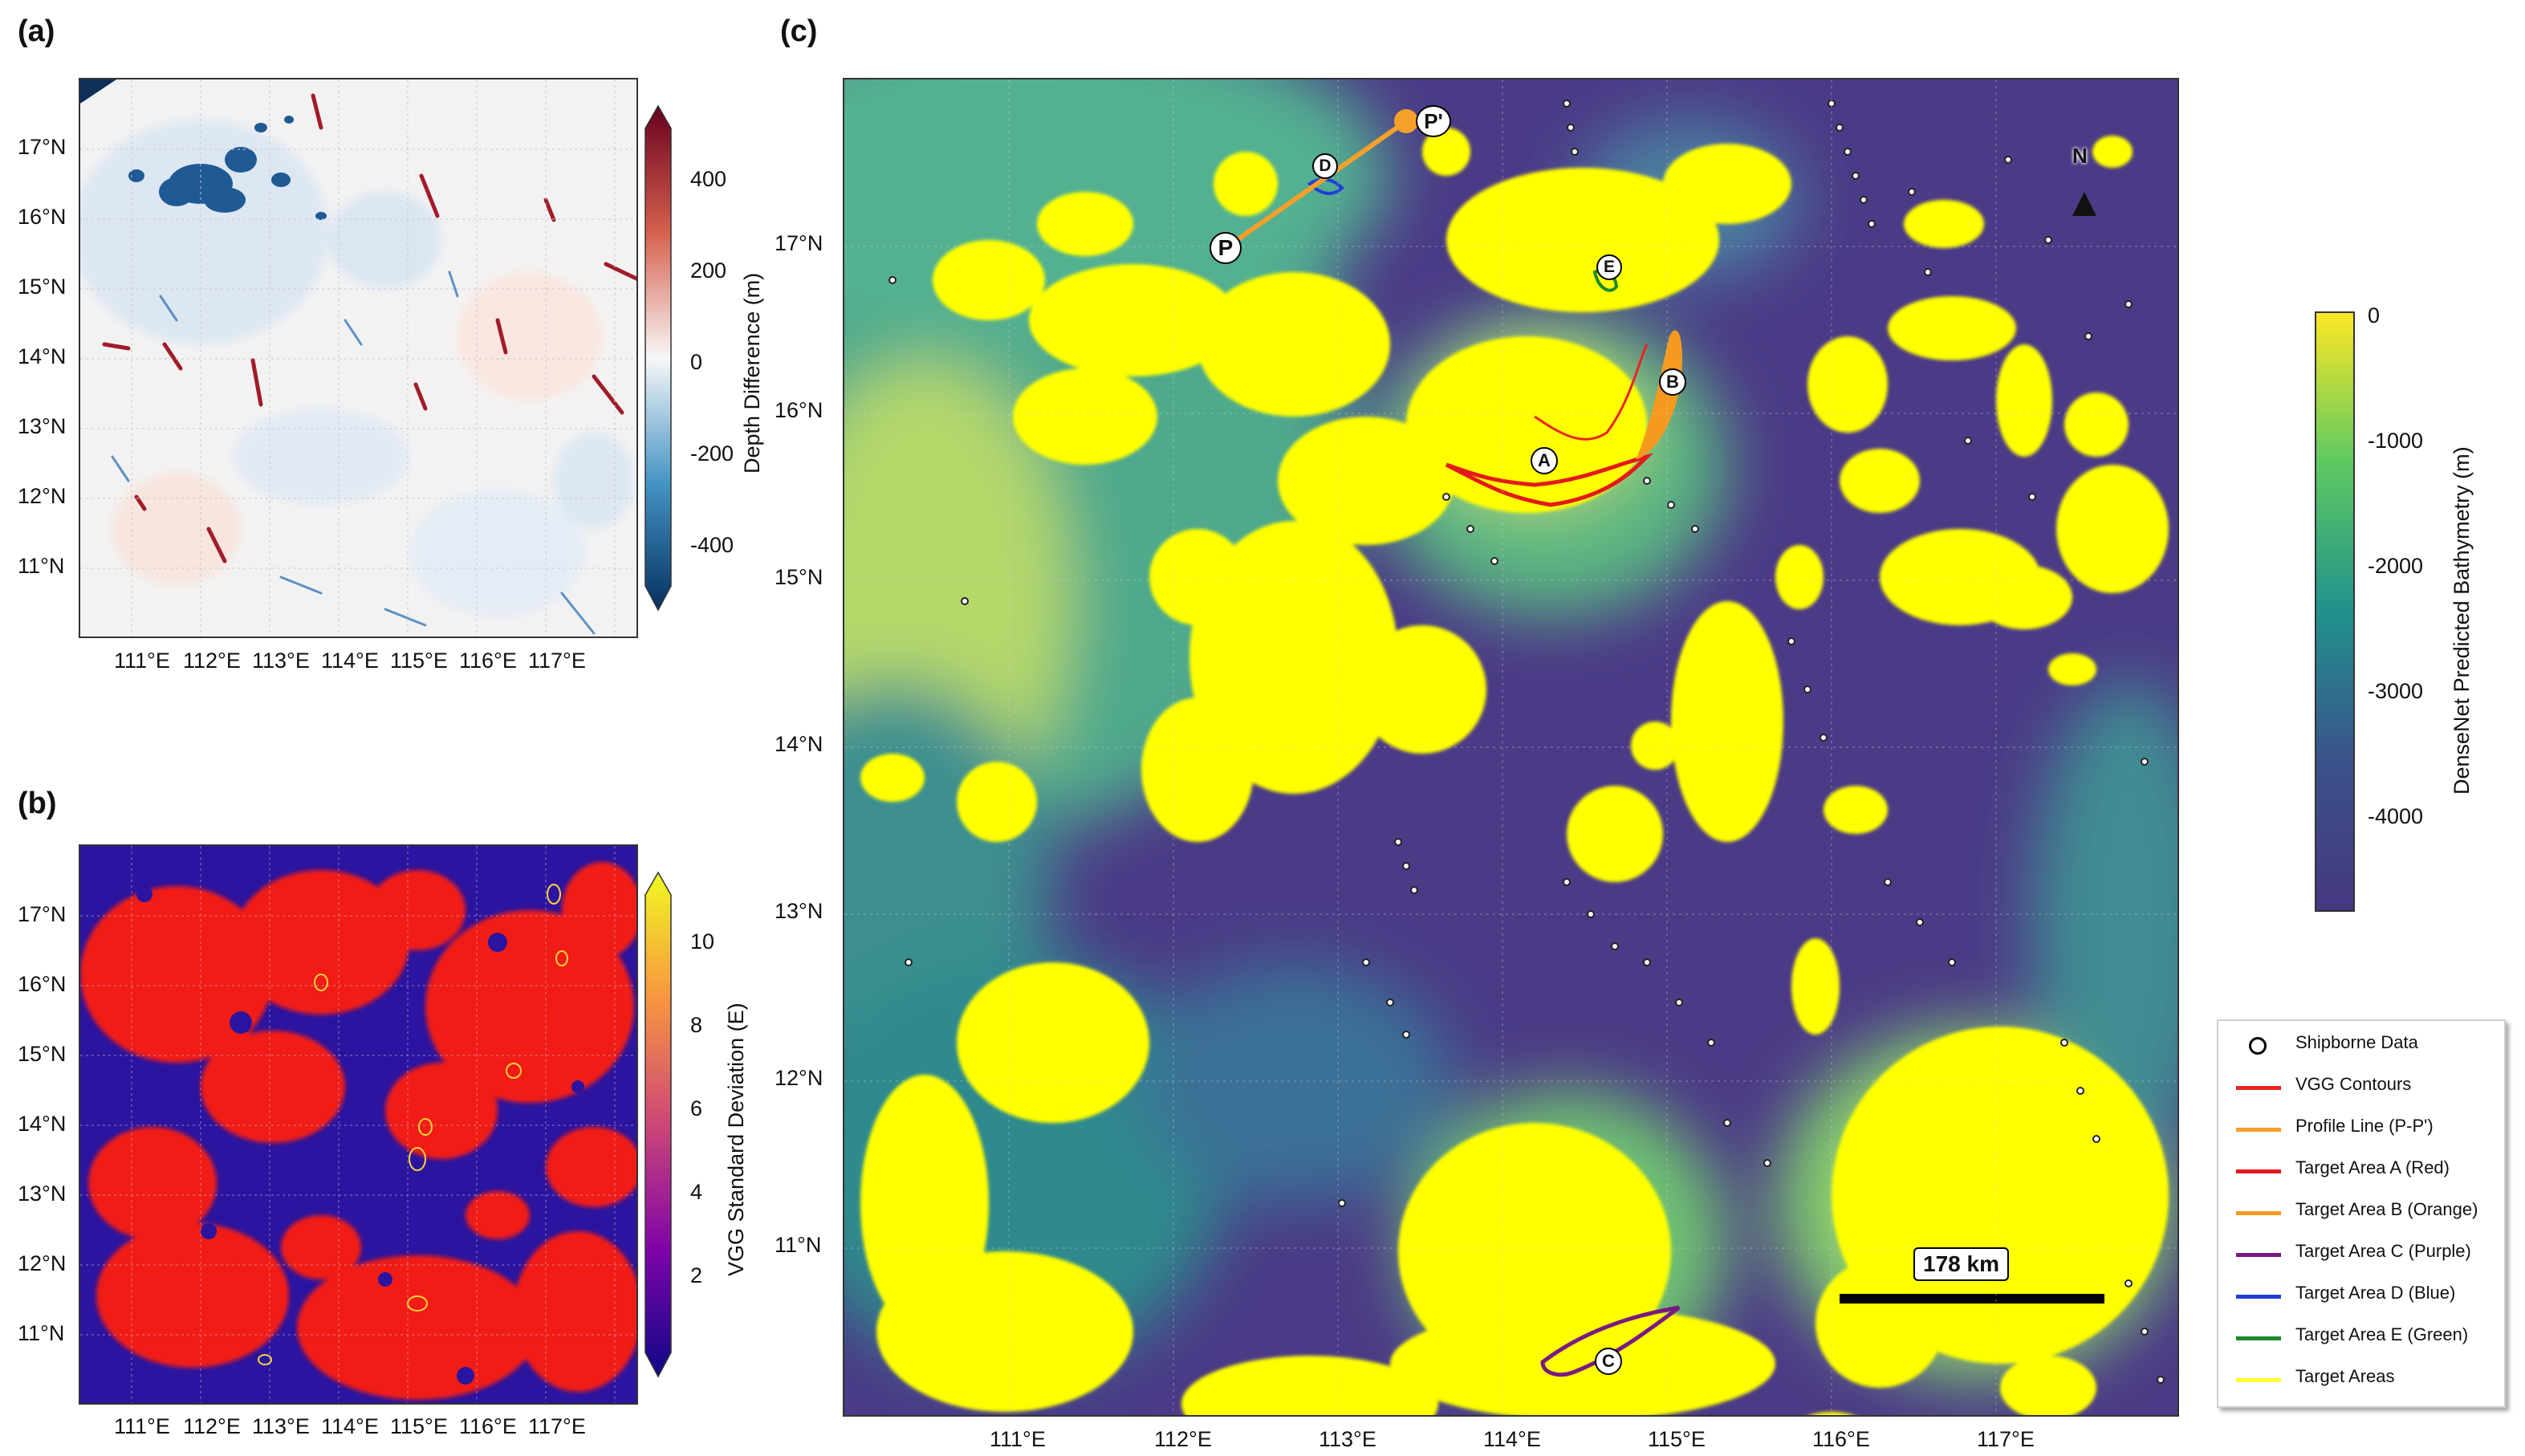 The width and height of the screenshot is (2525, 1456). What do you see at coordinates (2396, 691) in the screenshot?
I see `colorbar-tick: -3000` at bounding box center [2396, 691].